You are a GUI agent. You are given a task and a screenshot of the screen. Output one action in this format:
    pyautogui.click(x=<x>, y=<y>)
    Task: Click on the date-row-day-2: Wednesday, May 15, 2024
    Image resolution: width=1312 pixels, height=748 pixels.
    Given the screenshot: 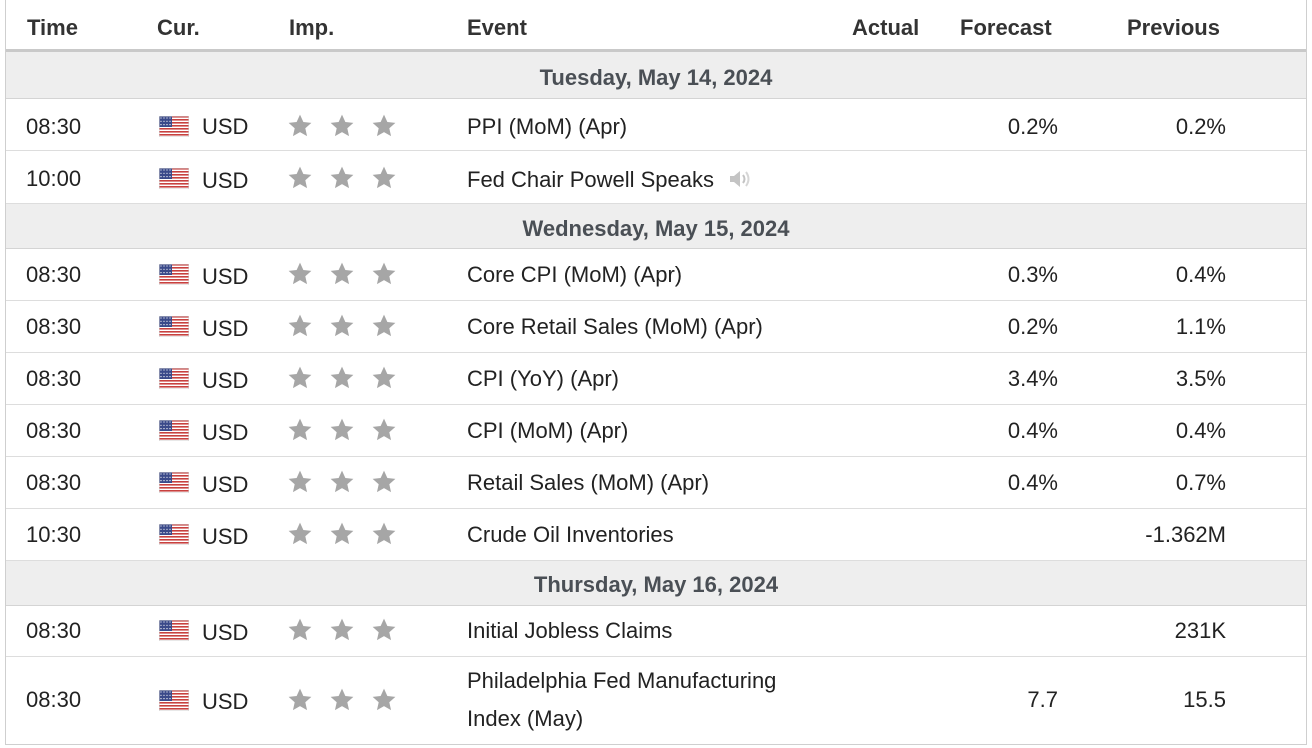 What is the action you would take?
    pyautogui.click(x=656, y=226)
    